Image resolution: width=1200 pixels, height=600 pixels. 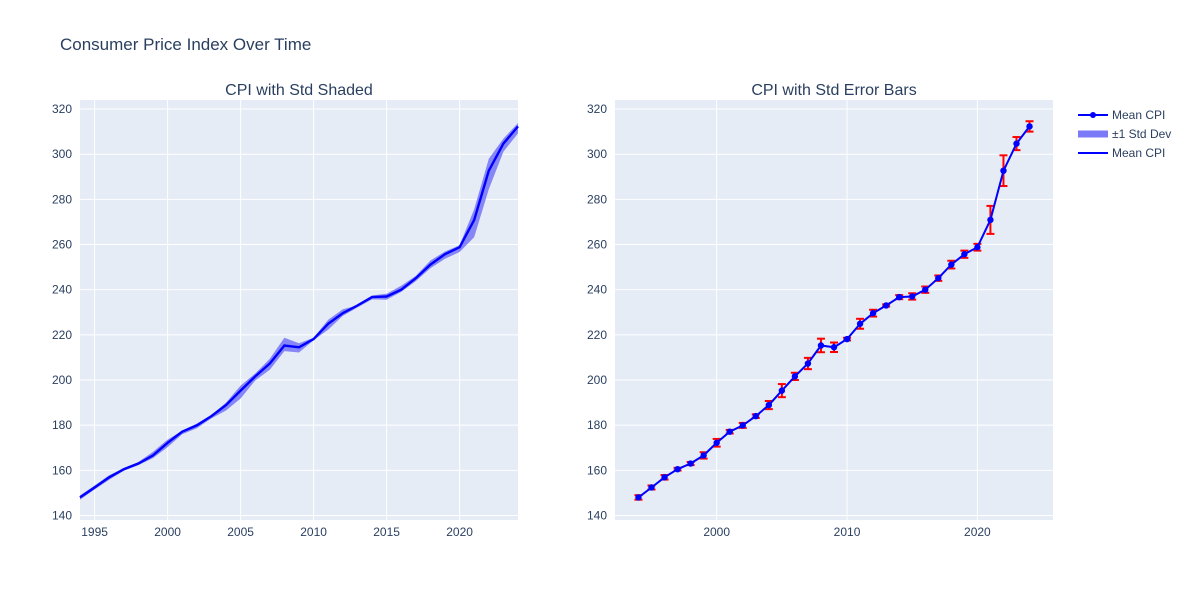 I want to click on left-x-tick-label: 2020, so click(x=459, y=532).